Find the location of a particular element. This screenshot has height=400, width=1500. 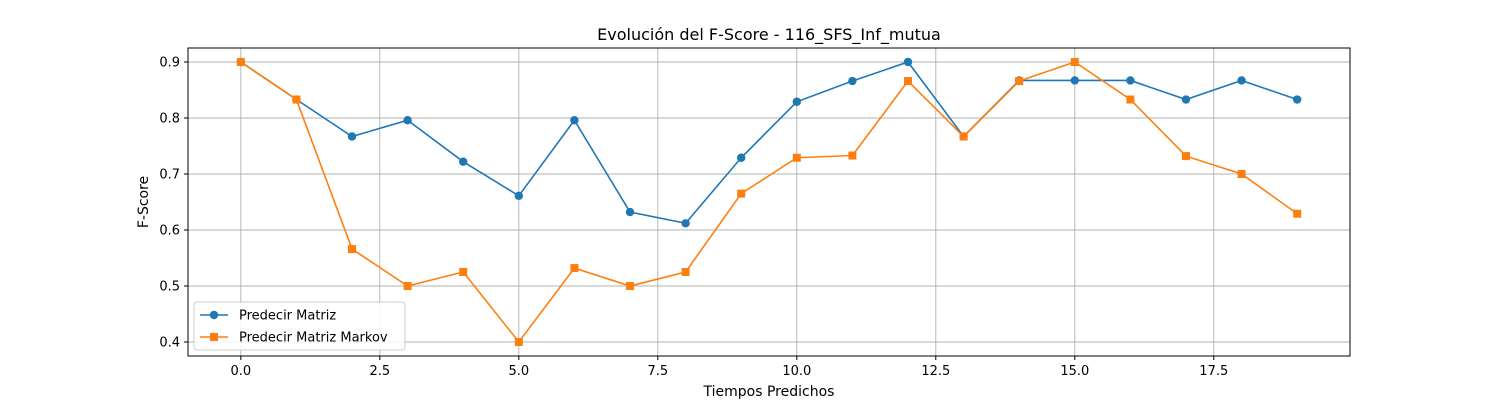

x-tick-label: 5.0 is located at coordinates (518, 371).